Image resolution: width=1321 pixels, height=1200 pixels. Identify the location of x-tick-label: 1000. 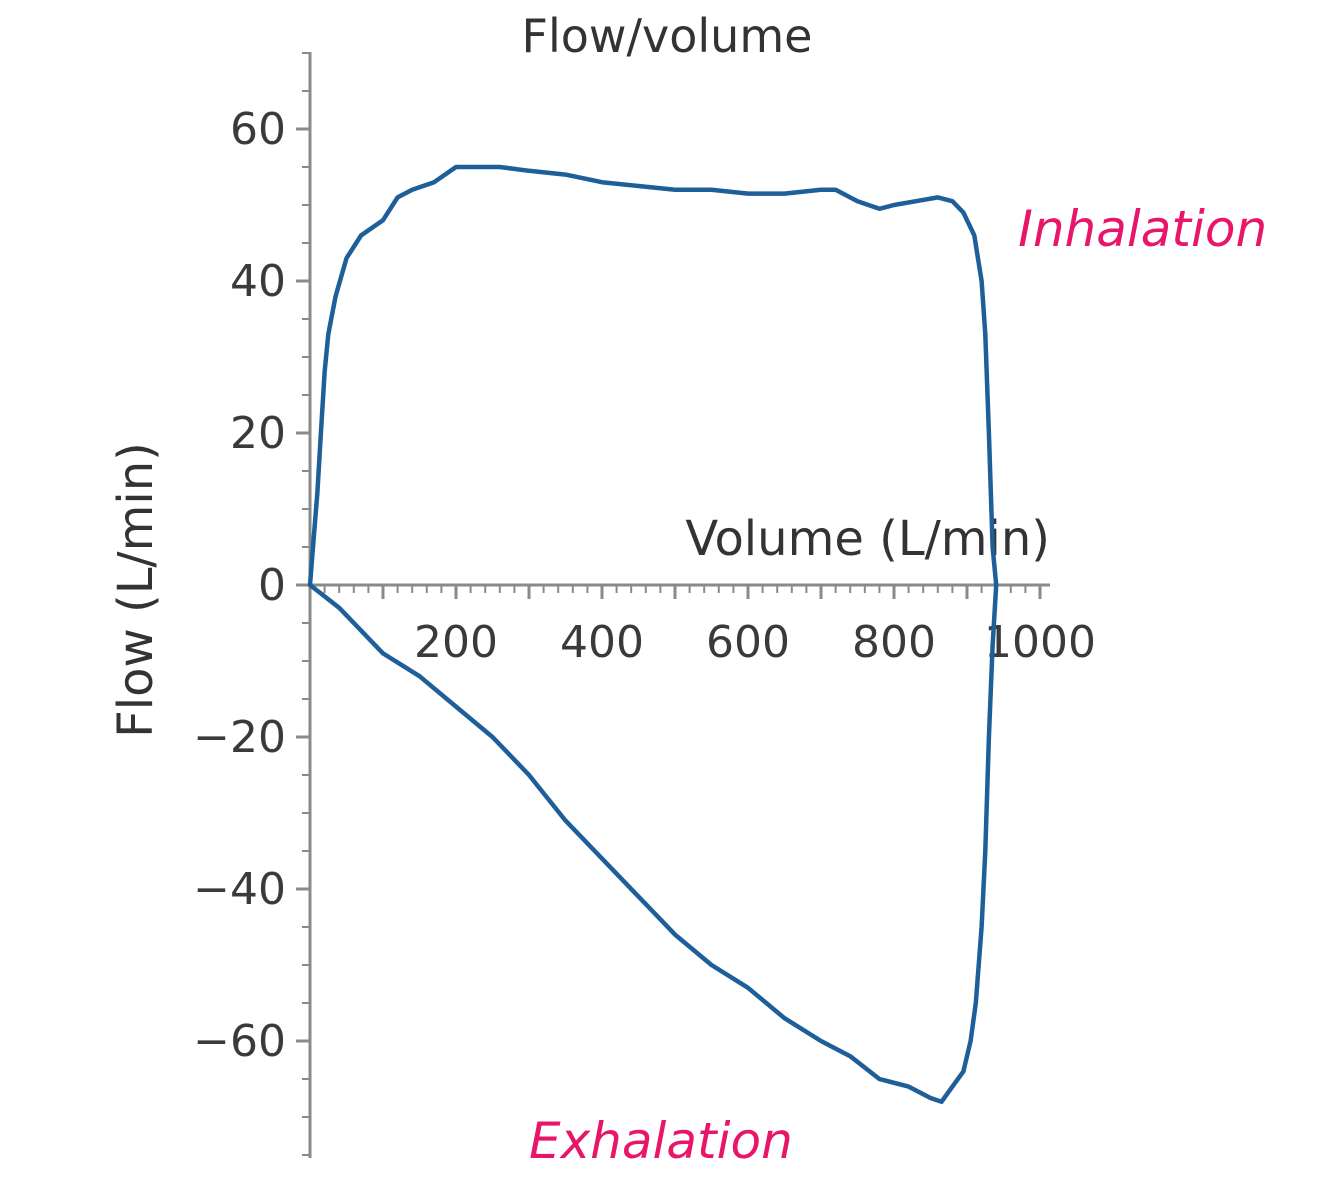
(1040, 642).